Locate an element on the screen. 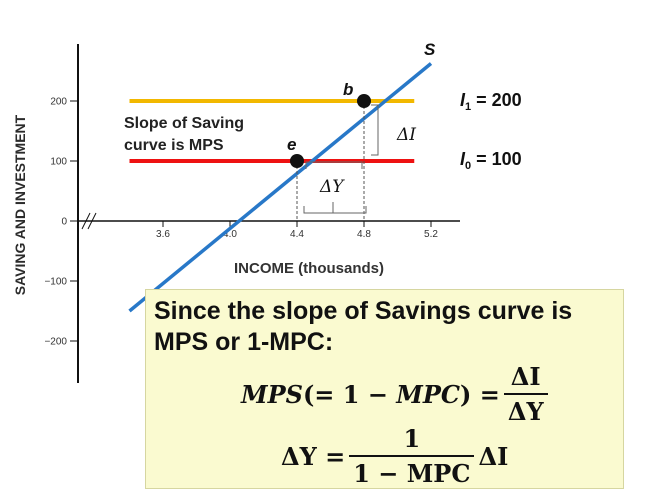 Image resolution: width=646 pixels, height=492 pixels. point-b-label: b is located at coordinates (348, 89).